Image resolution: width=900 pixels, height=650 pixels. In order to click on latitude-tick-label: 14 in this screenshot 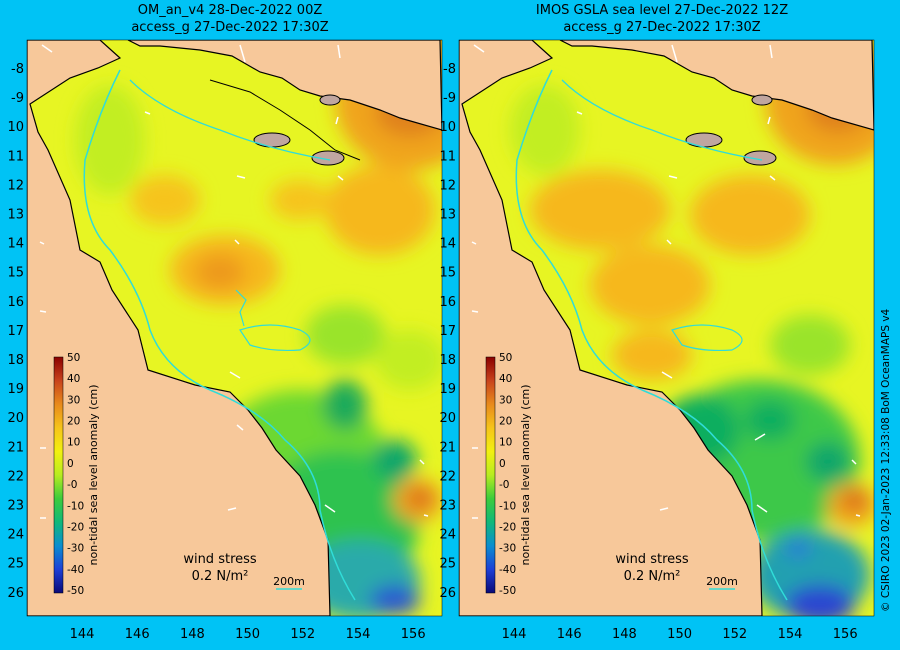, I will do `click(15, 244)`.